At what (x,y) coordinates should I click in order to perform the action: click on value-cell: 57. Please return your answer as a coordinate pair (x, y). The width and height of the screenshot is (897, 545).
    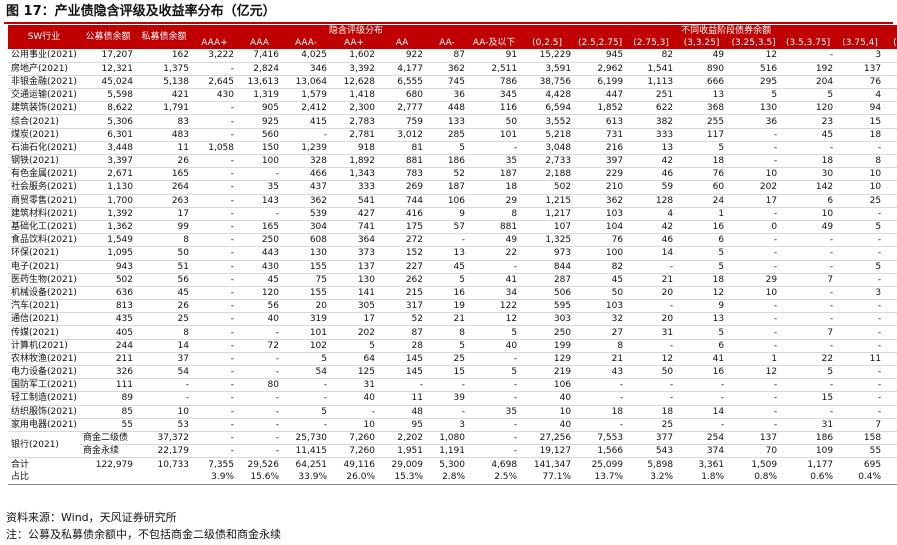
    Looking at the image, I should click on (447, 227).